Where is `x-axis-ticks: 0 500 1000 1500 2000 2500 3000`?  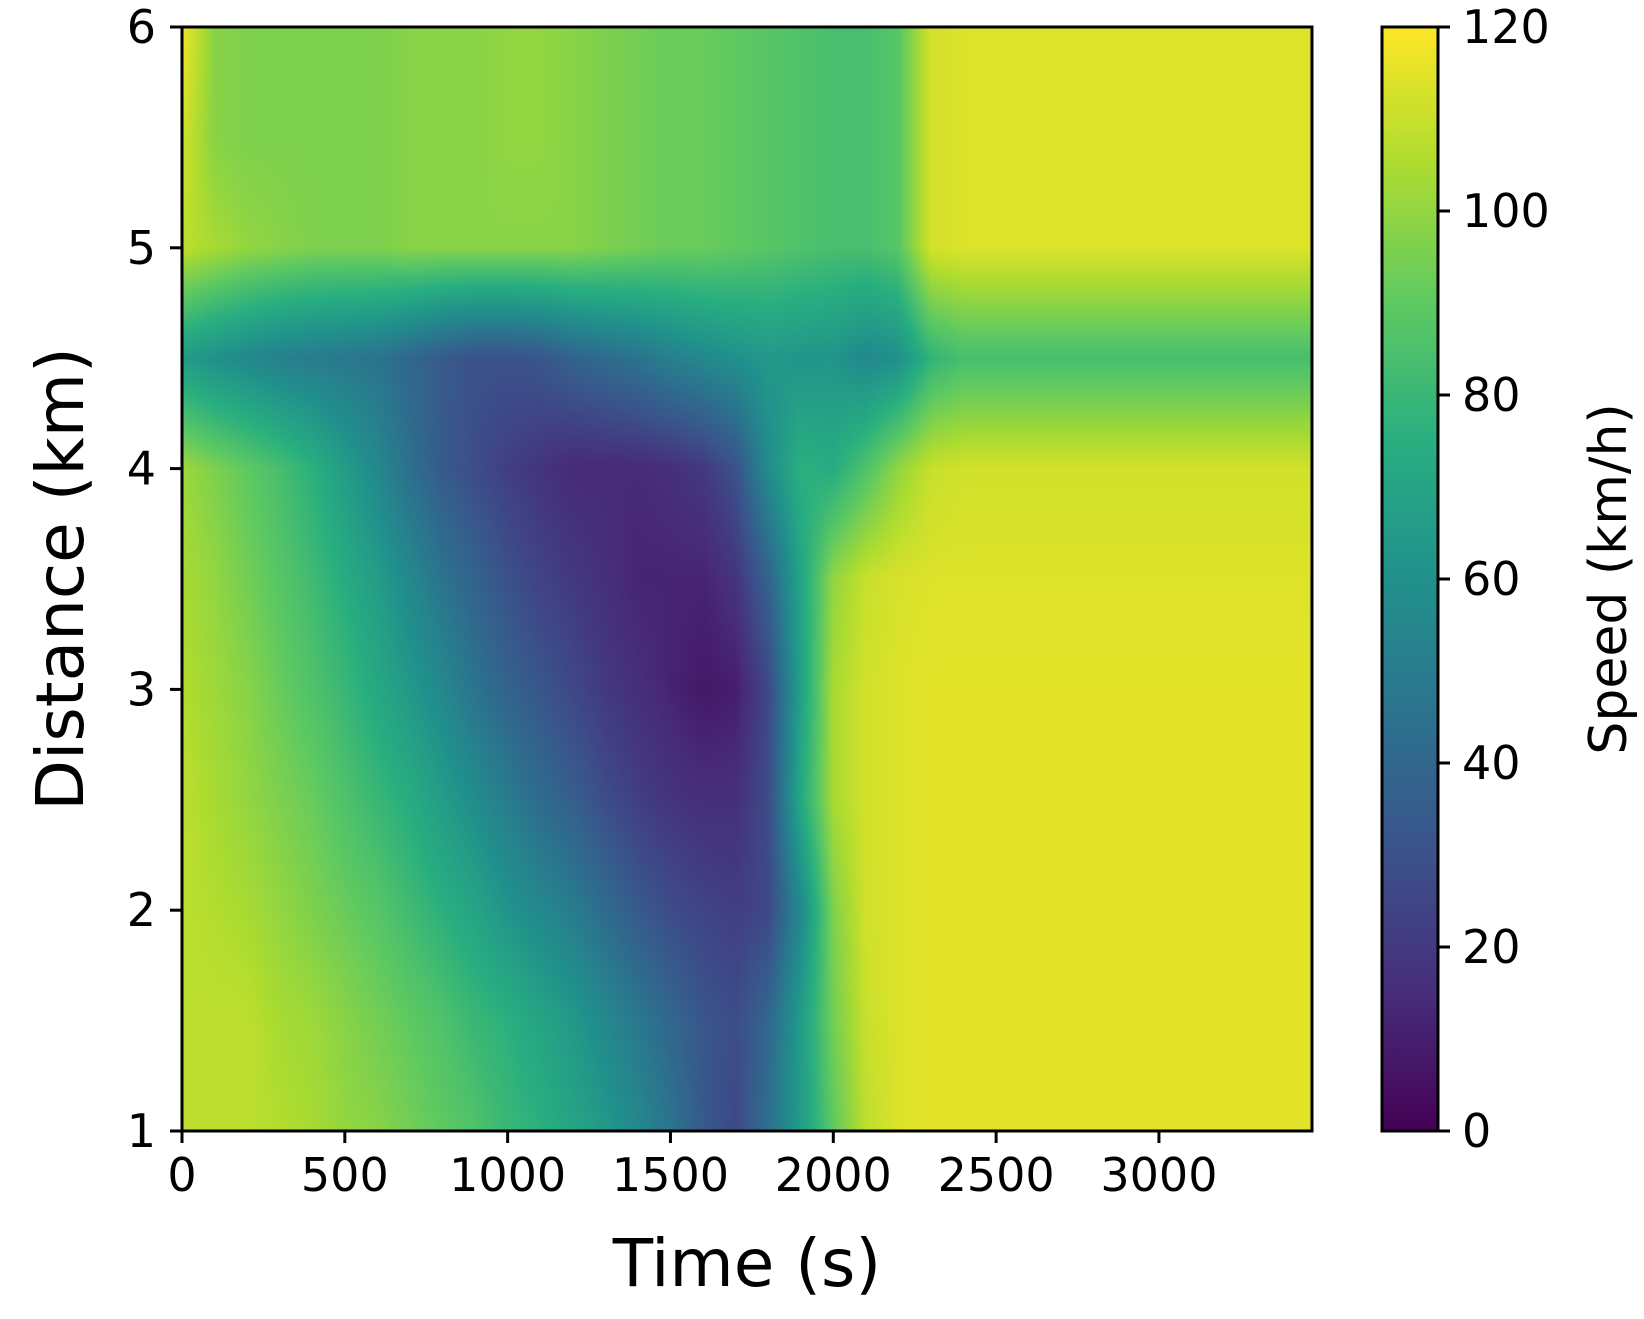 x-axis-ticks: 0 500 1000 1500 2000 2500 3000 is located at coordinates (692, 1166).